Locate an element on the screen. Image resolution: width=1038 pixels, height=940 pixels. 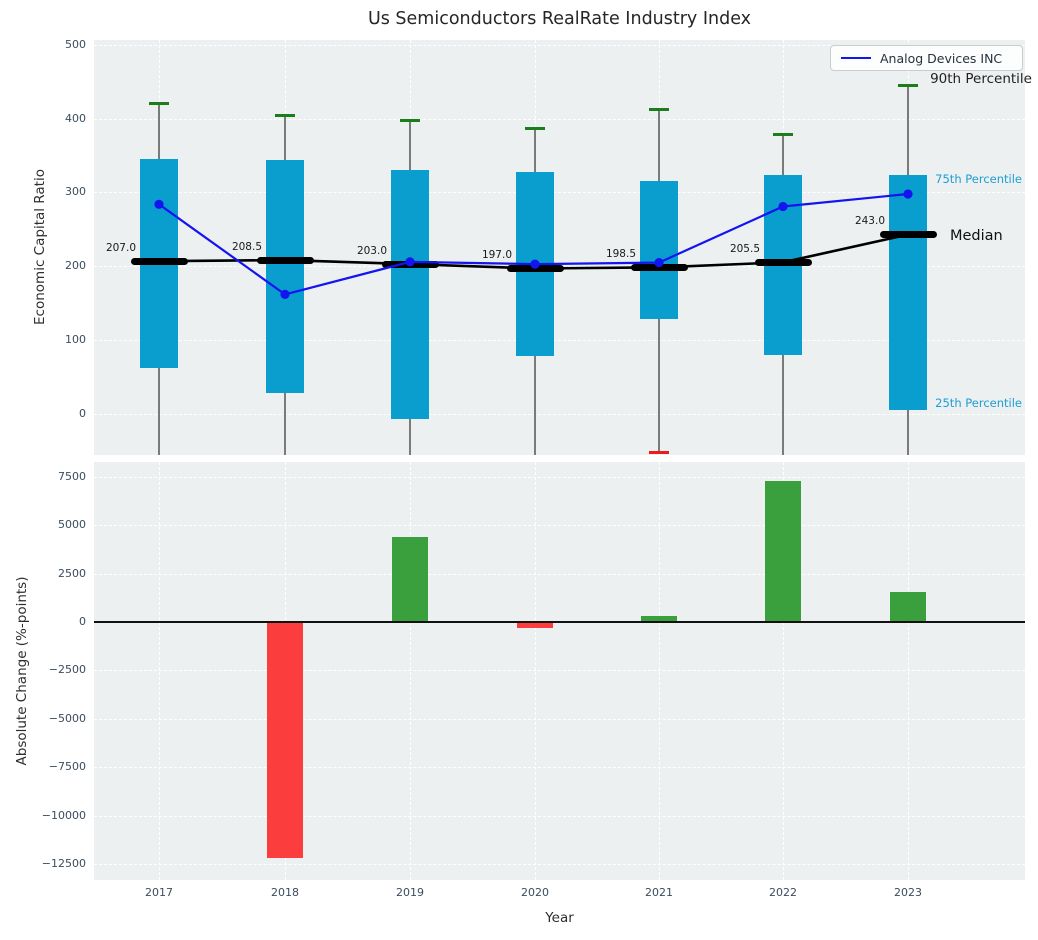
median-segment-2023 is located at coordinates (908, 235).